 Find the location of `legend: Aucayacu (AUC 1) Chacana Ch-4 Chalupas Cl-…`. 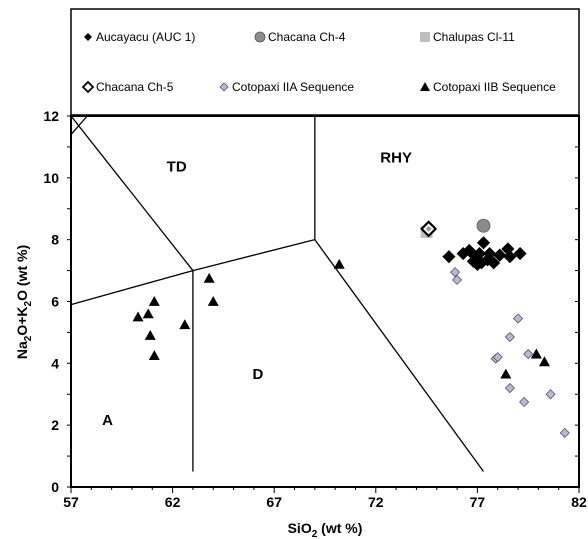

legend: Aucayacu (AUC 1) Chacana Ch-4 Chalupas Cl-… is located at coordinates (318, 62).